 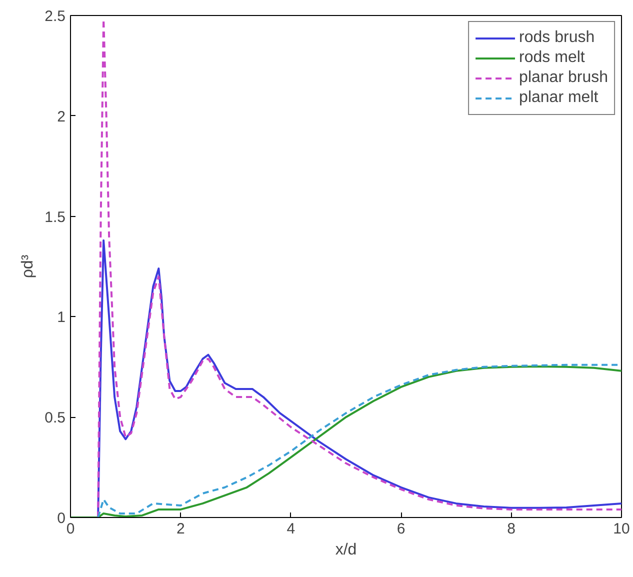 I want to click on x-tick-label: 2, so click(x=180, y=529).